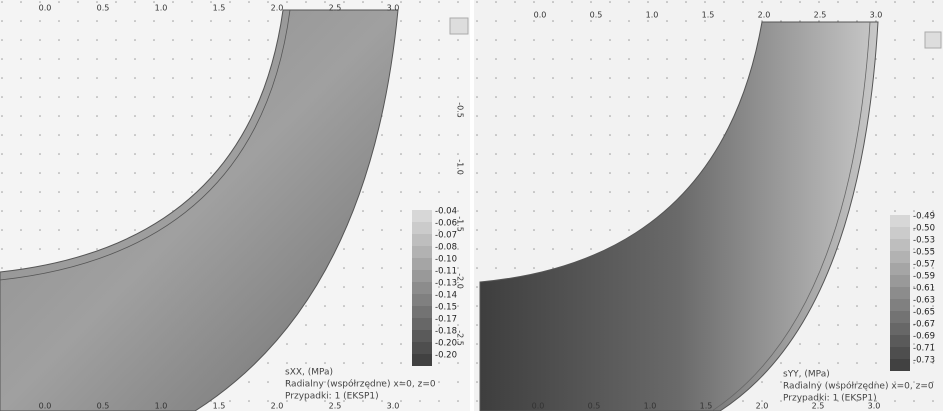 This screenshot has height=411, width=943. Describe the element at coordinates (309, 373) in the screenshot. I see `caption-line: sXX, (MPa)` at that location.